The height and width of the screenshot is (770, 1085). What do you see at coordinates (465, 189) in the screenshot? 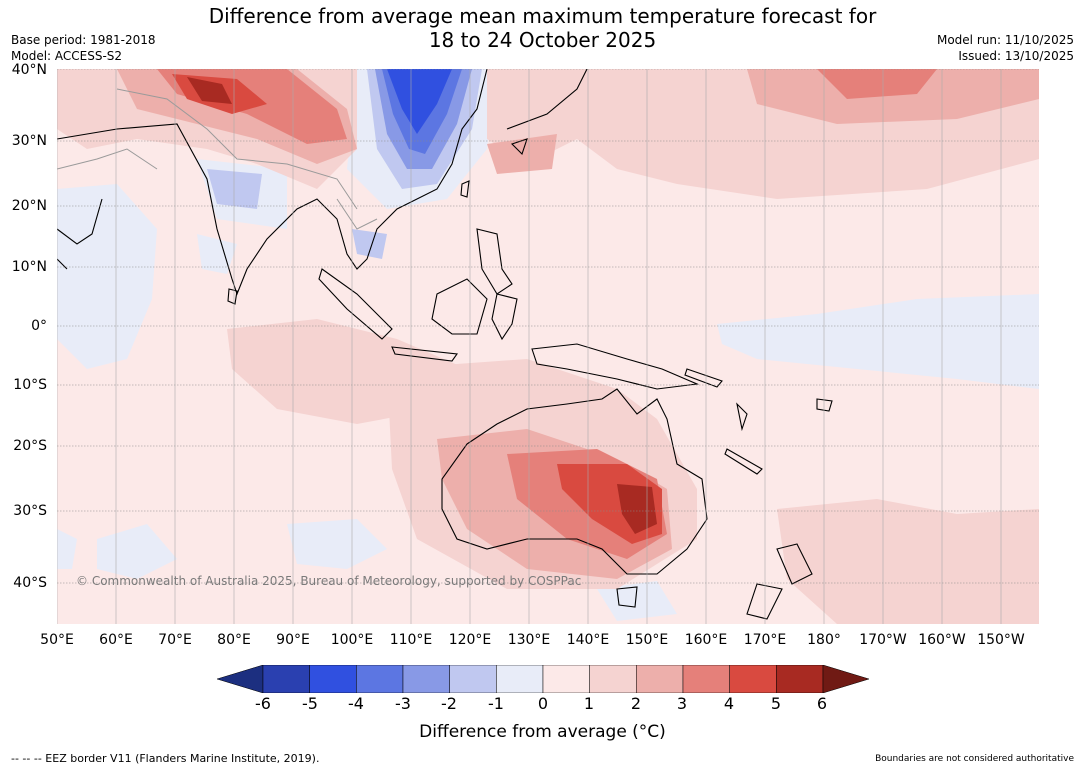
I see `taiwan-coast` at bounding box center [465, 189].